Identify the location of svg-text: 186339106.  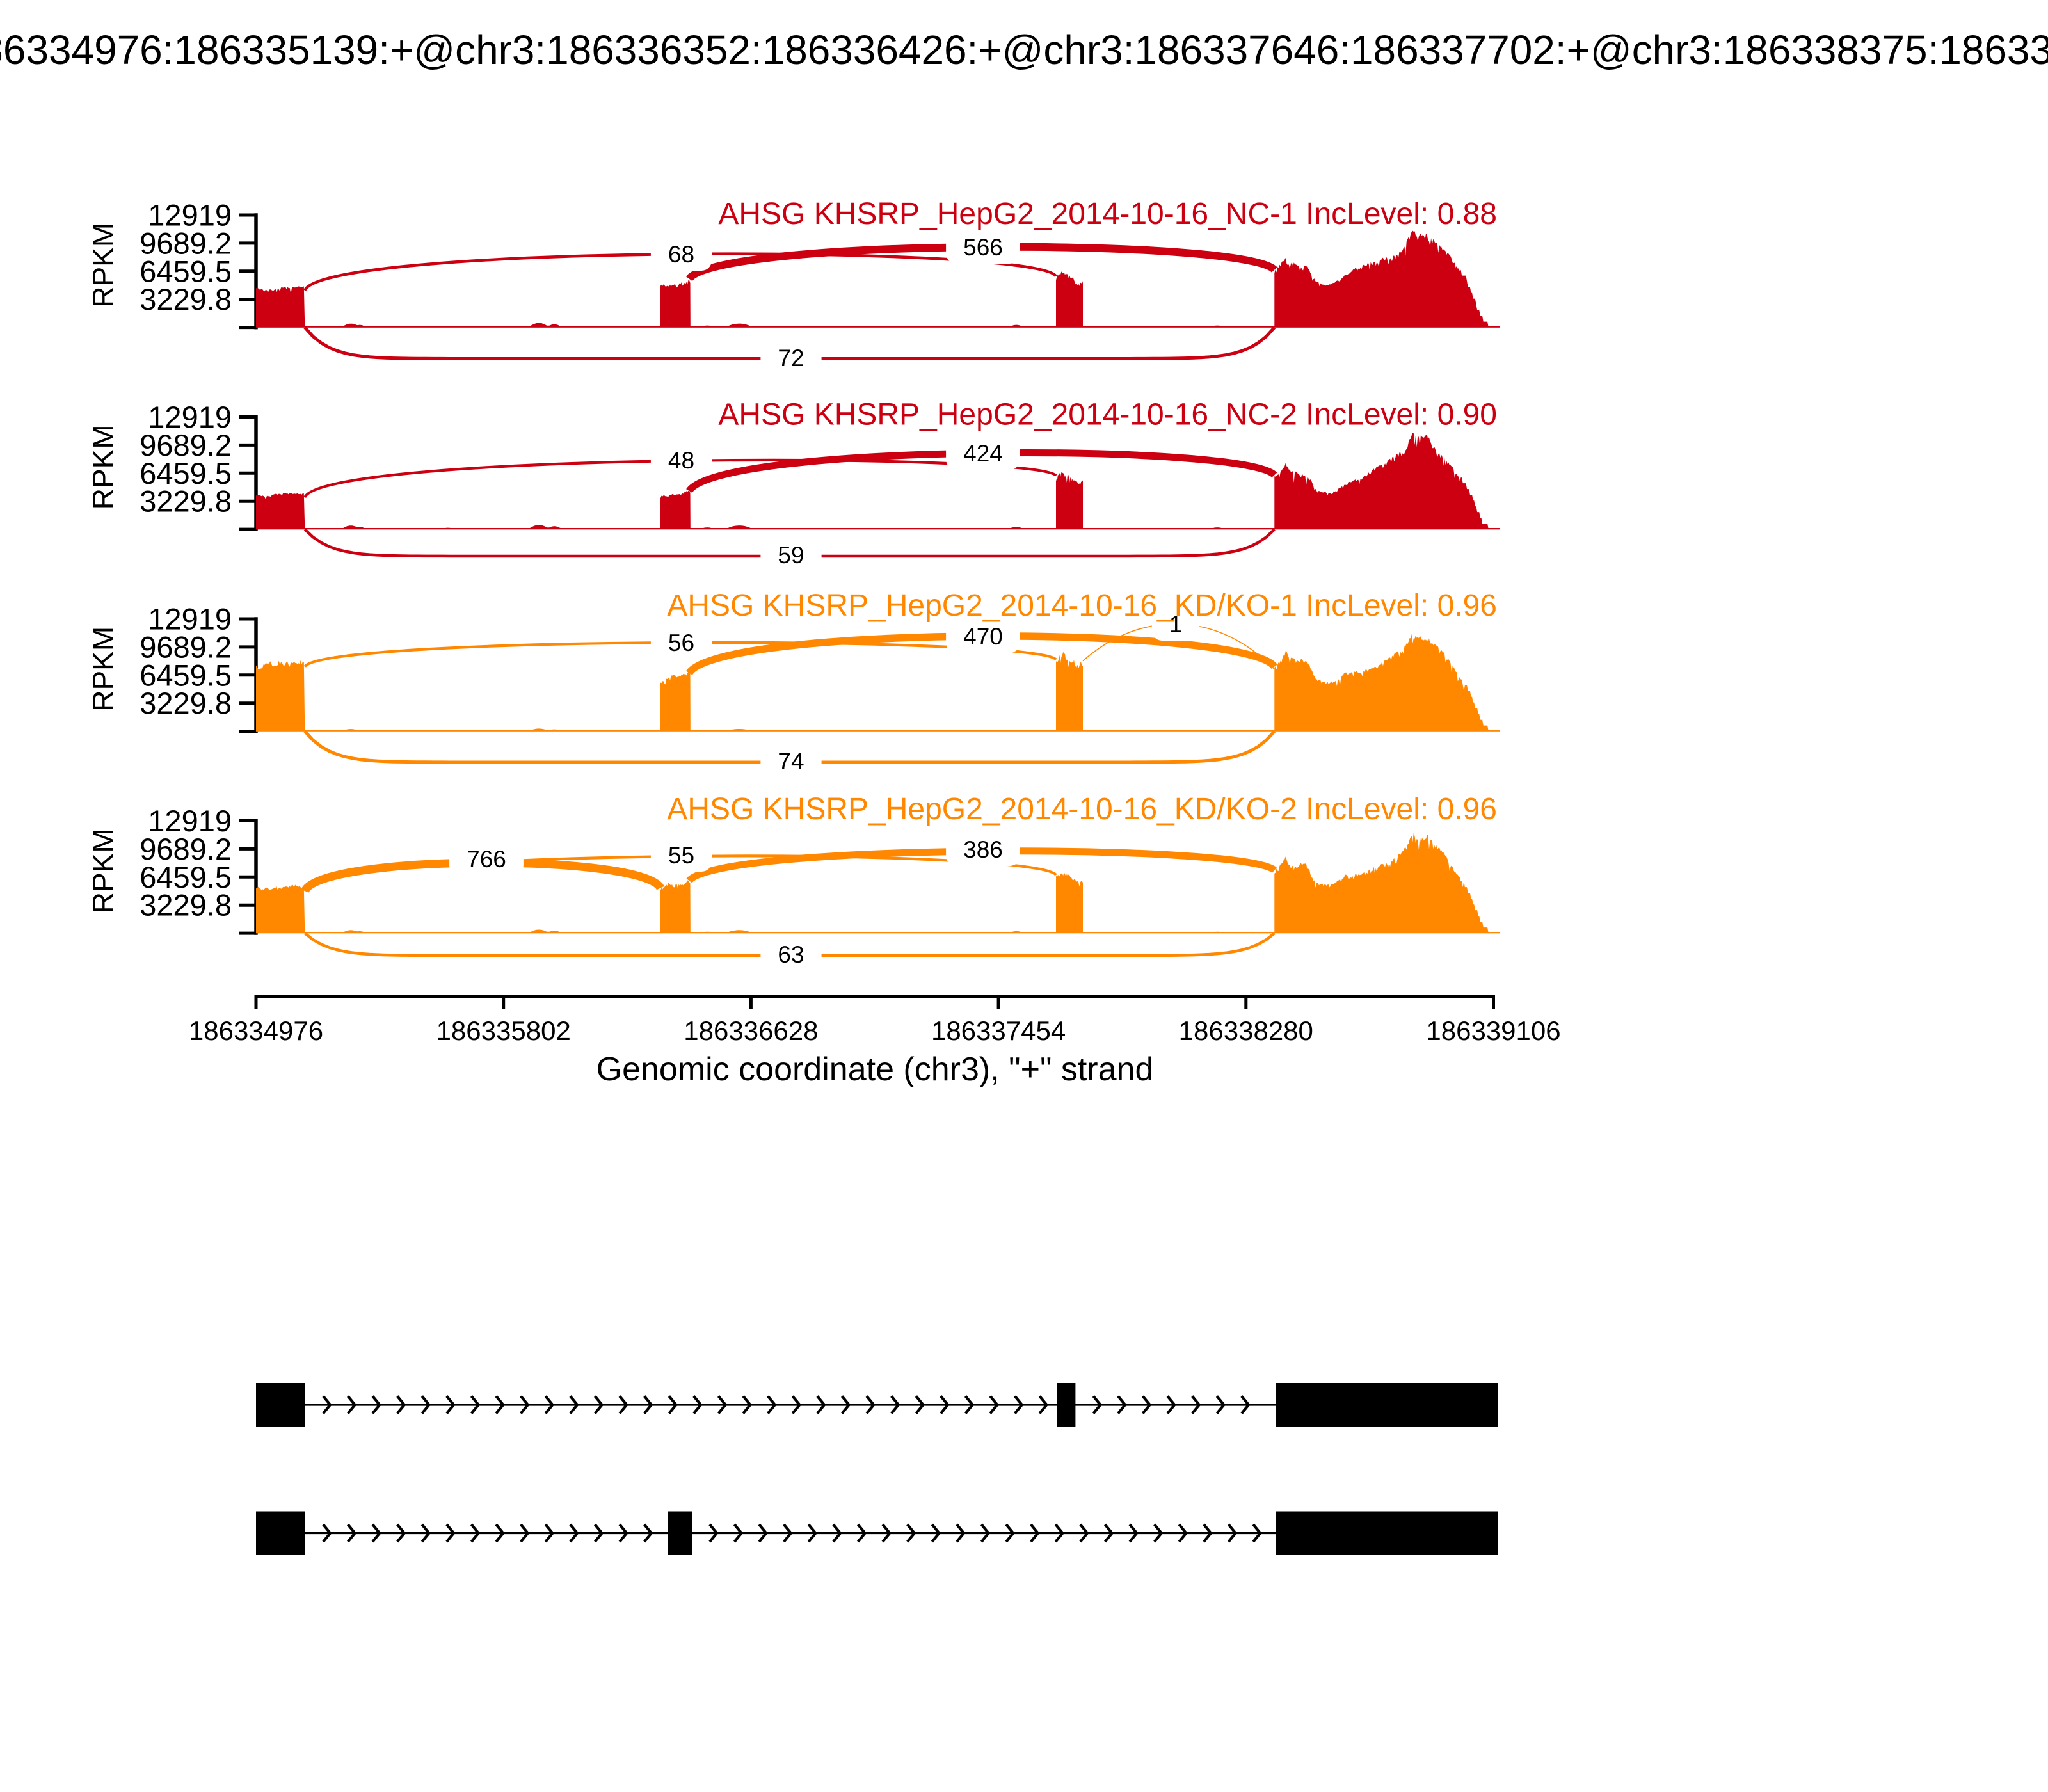
(1493, 1031).